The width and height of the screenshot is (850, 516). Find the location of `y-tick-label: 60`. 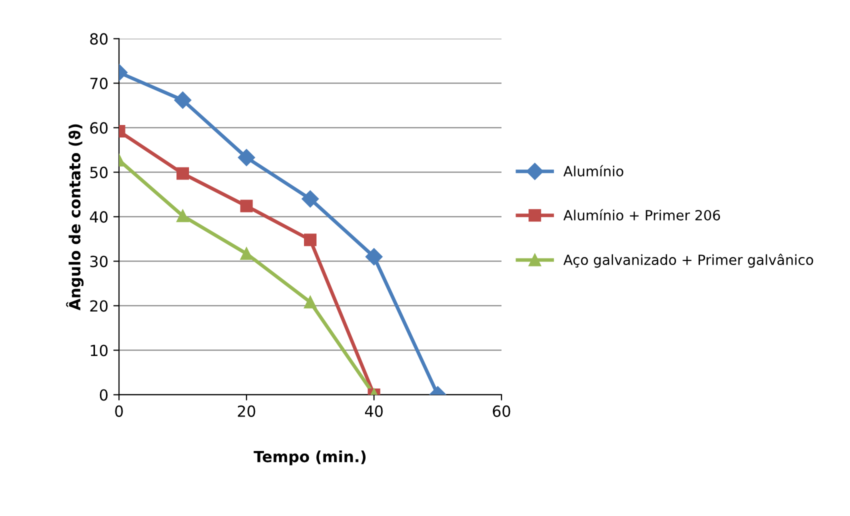

y-tick-label: 60 is located at coordinates (99, 128).